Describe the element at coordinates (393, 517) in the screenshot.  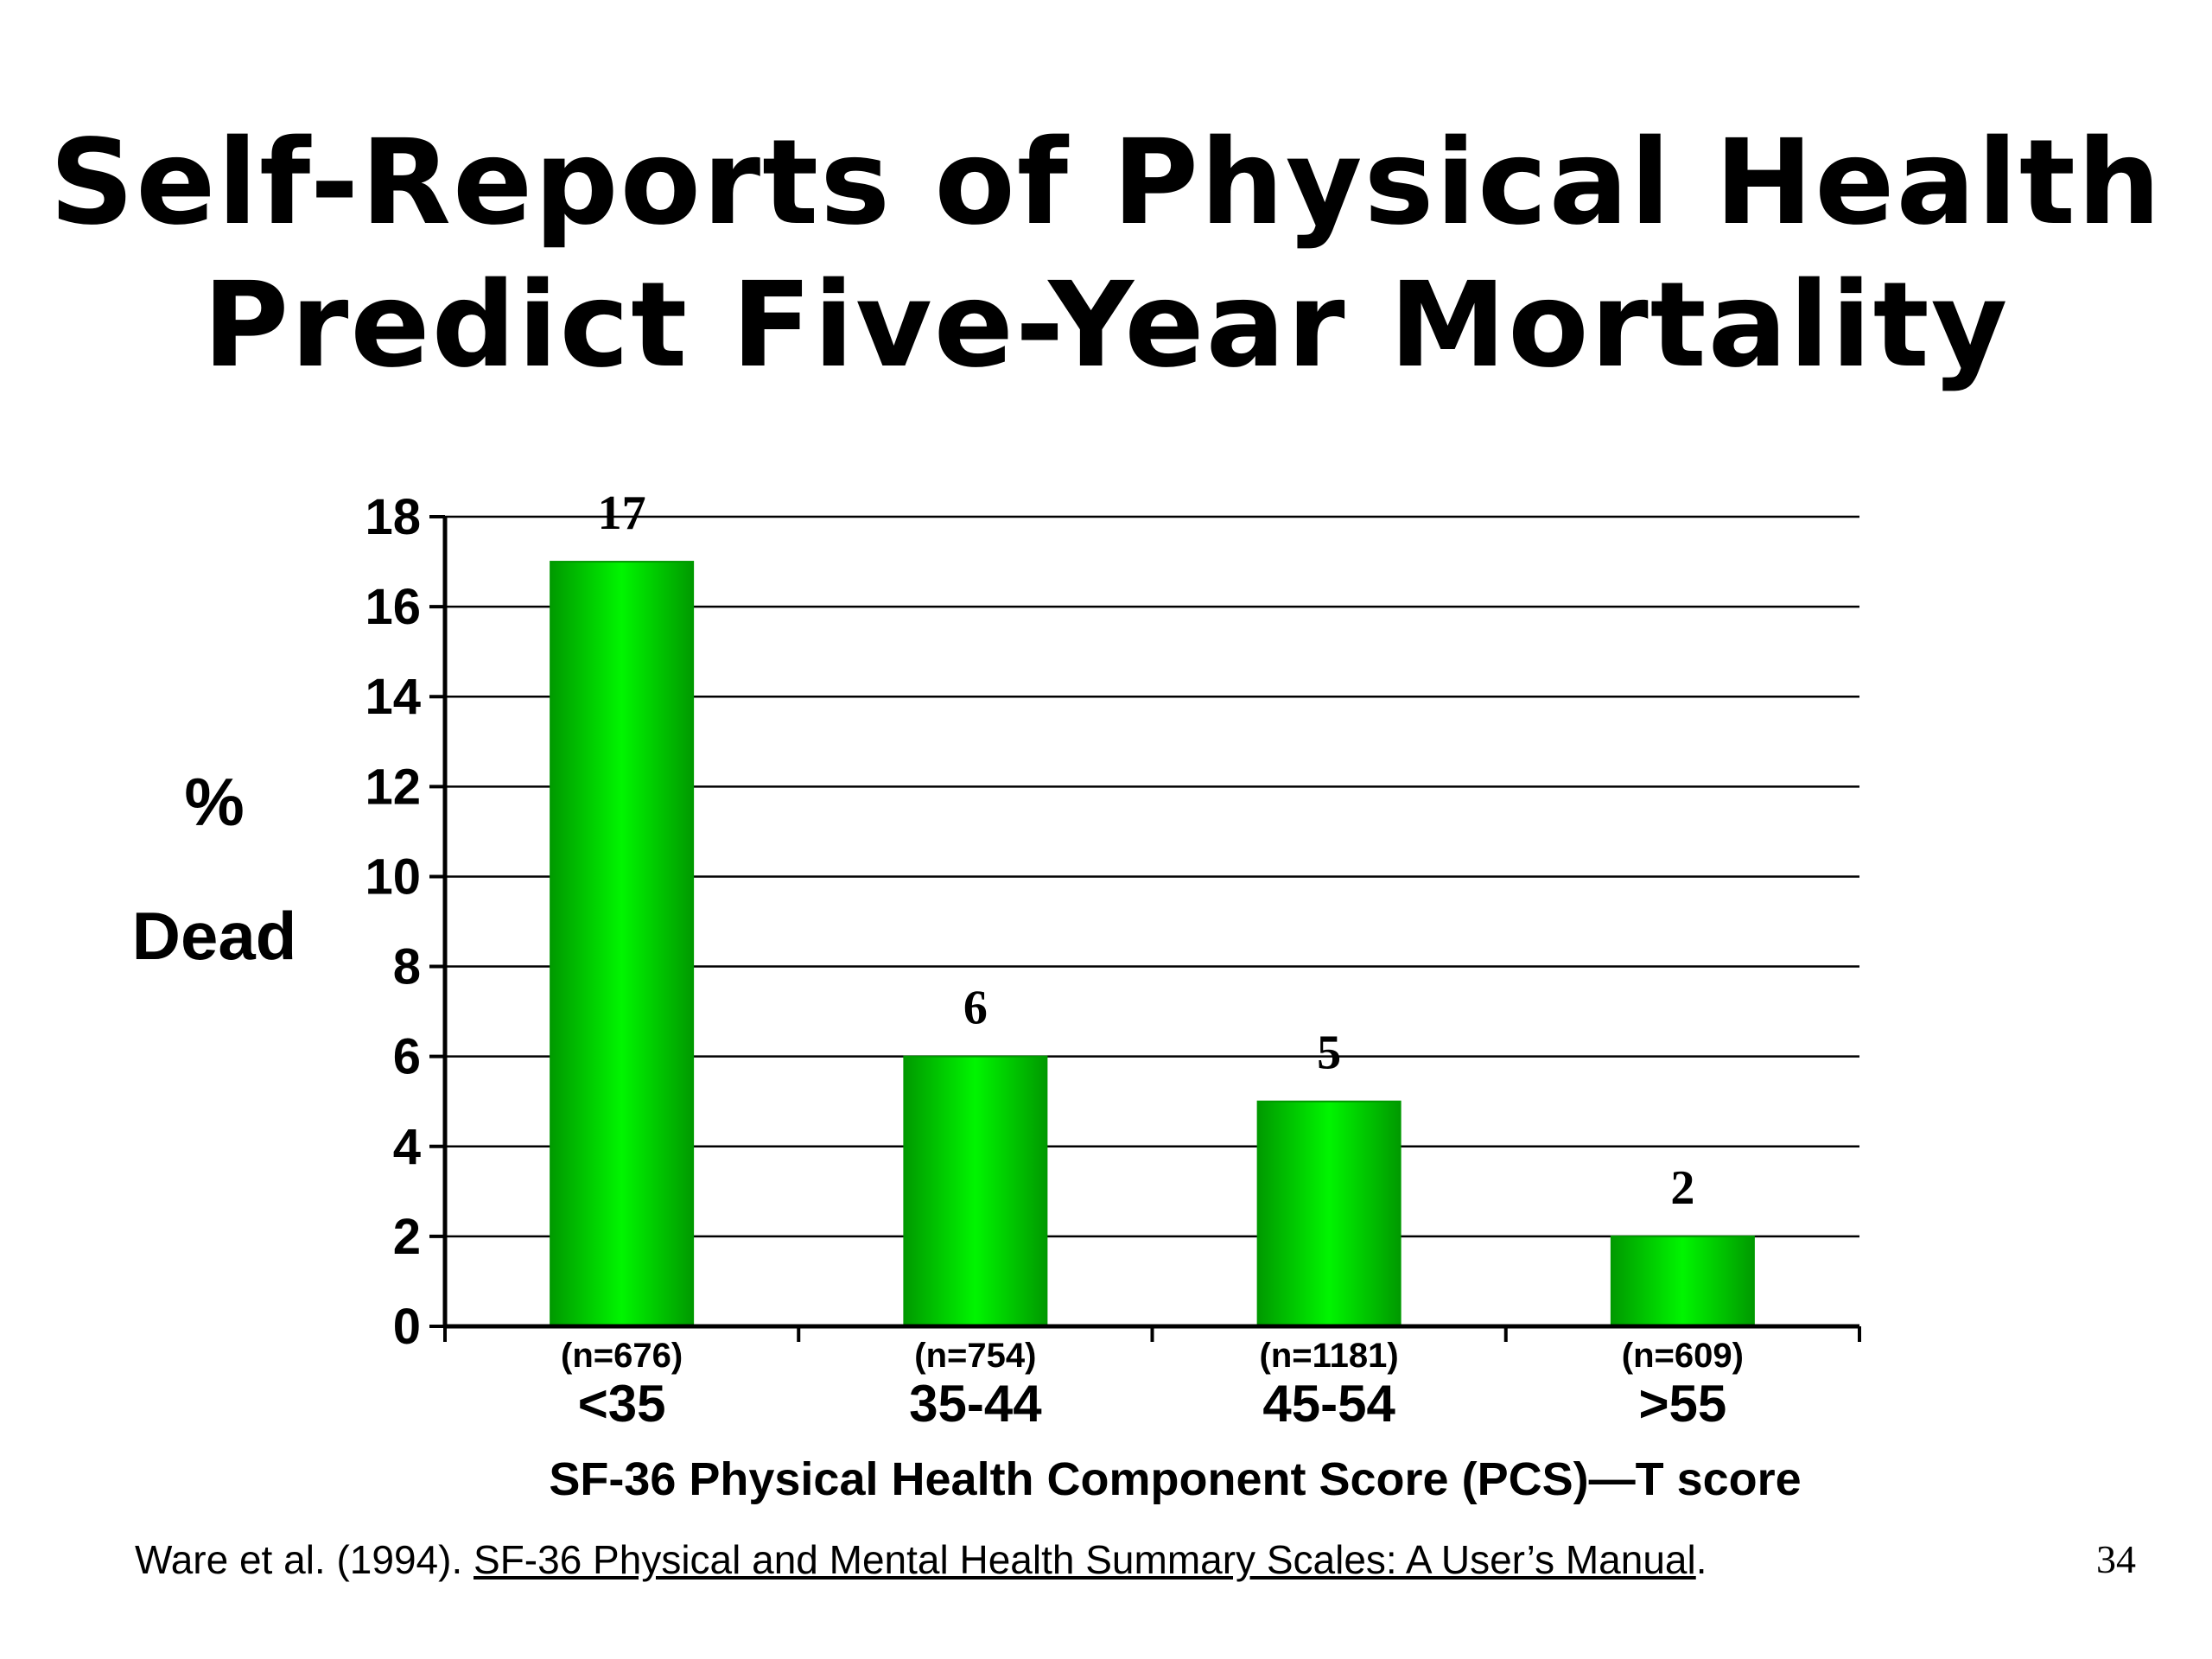
I see `y-tick-label-18: 18` at that location.